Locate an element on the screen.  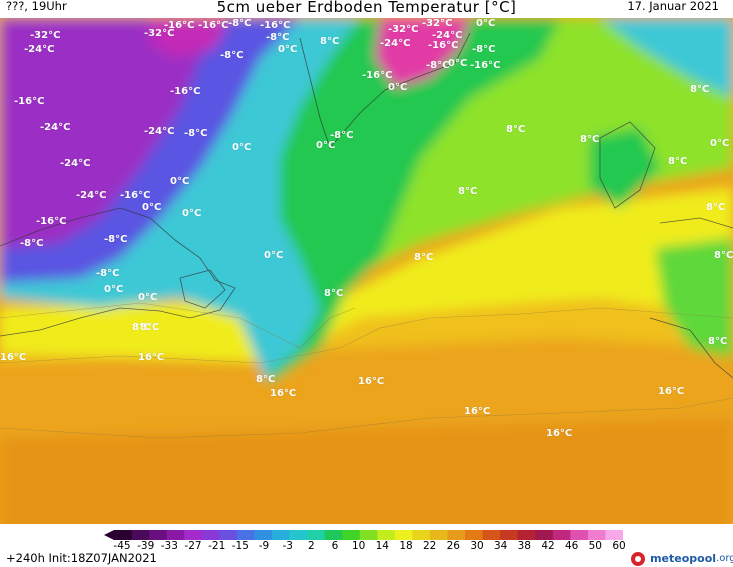
legend-tick-label: 42 is located at coordinates (548, 546).